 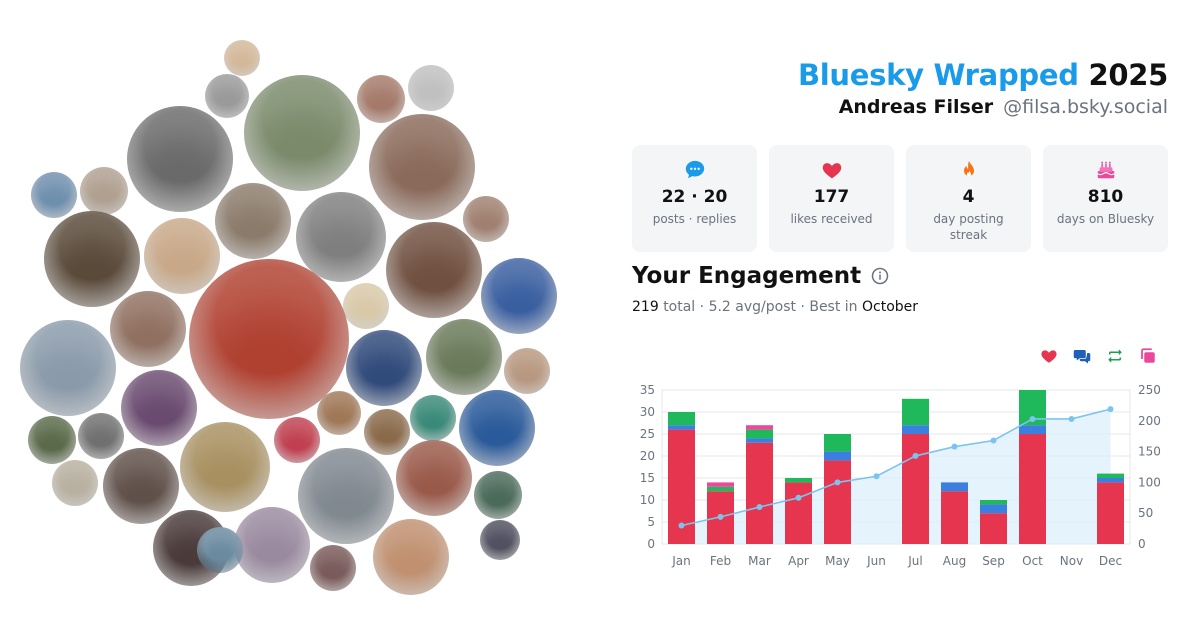 I want to click on x-tick-label: Jan, so click(x=681, y=561).